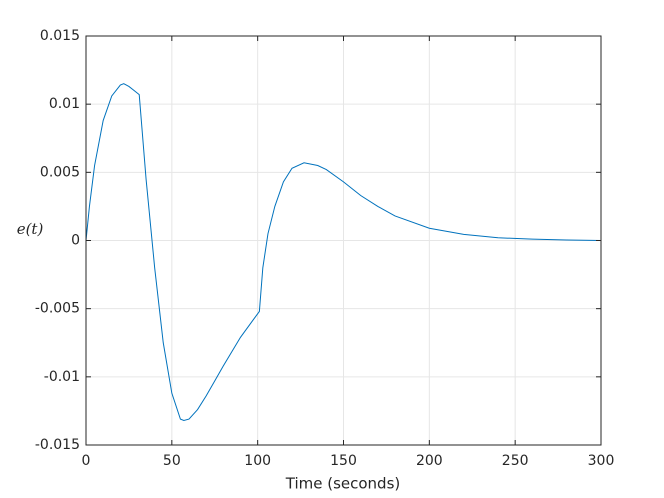  Describe the element at coordinates (62, 377) in the screenshot. I see `y-tick-label: -0.01` at that location.